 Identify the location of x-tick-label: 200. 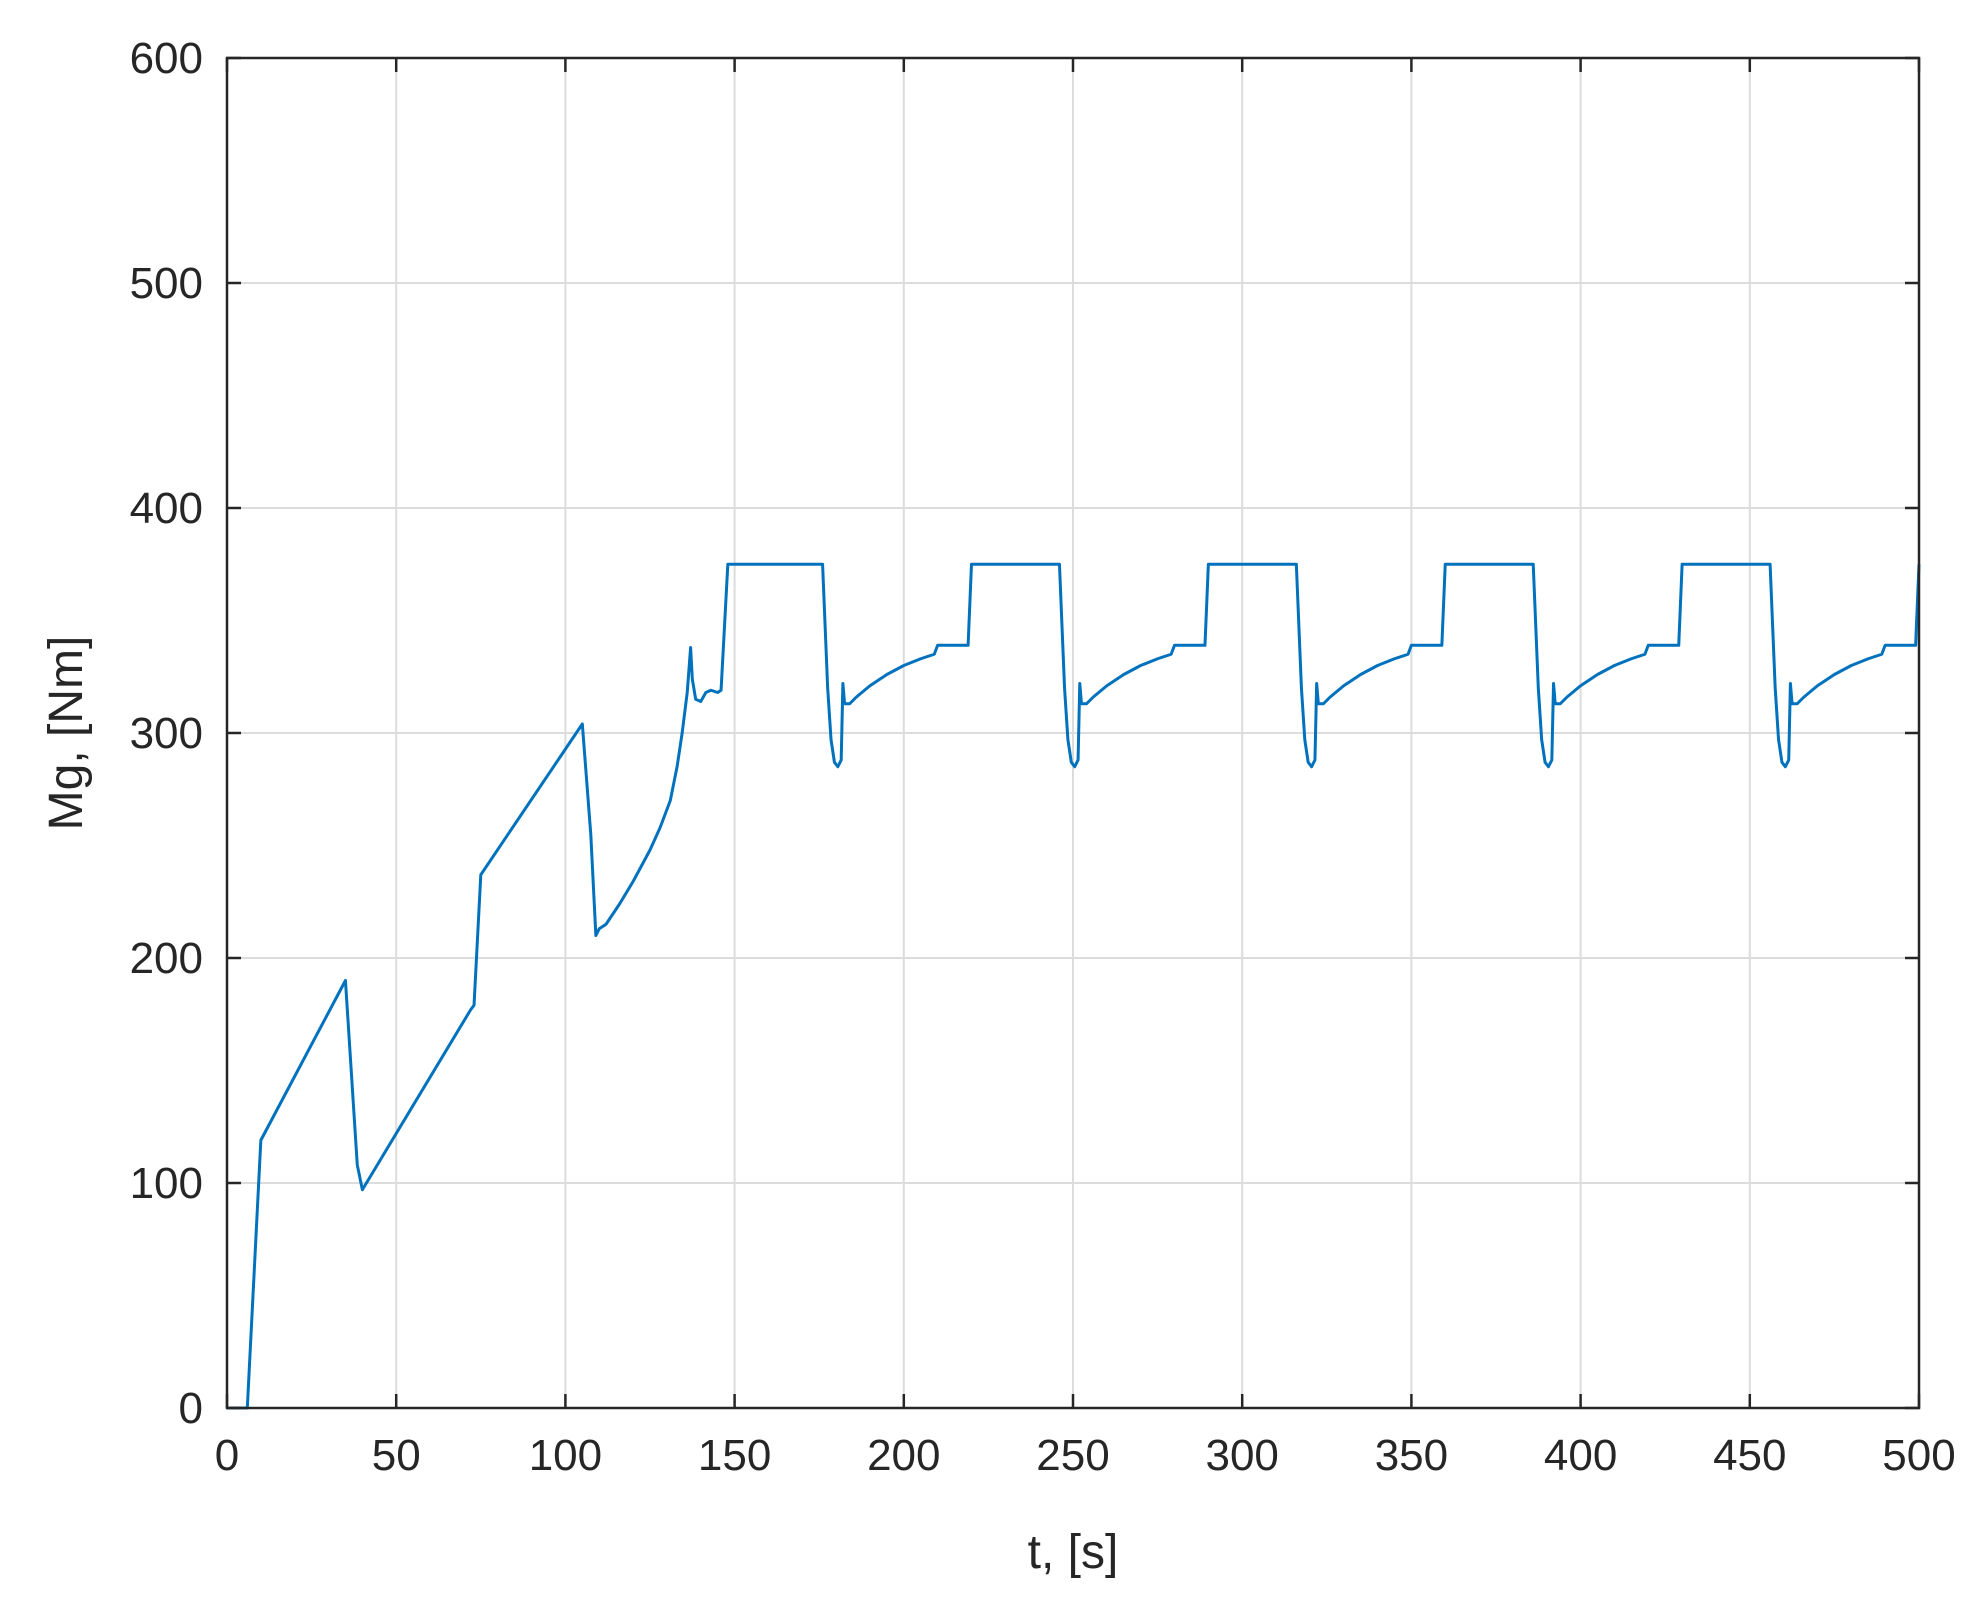
(903, 1455).